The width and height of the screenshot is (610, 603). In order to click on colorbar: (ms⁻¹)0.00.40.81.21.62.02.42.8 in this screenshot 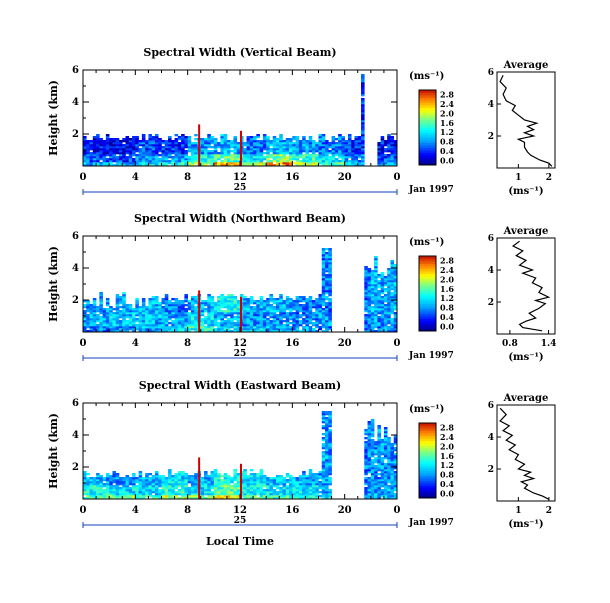, I will do `click(431, 284)`.